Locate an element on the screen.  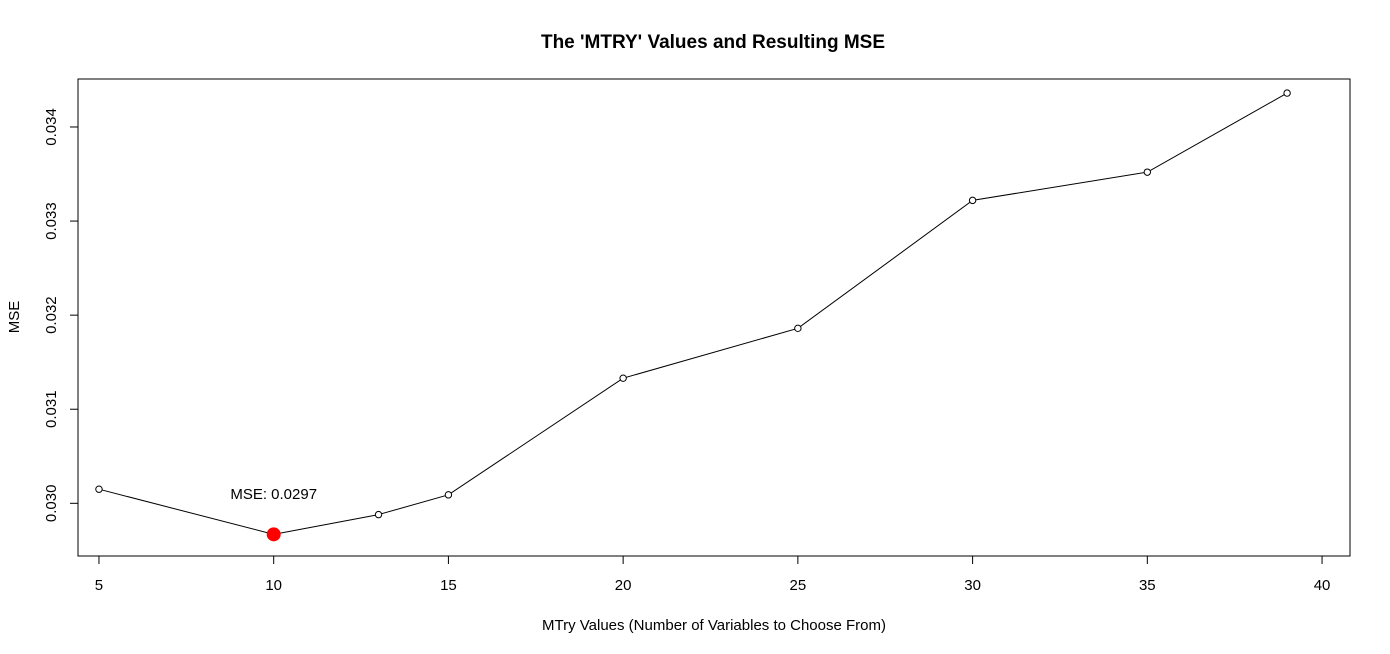
min-mse-annotation: MSE: 0.0297 is located at coordinates (273, 494).